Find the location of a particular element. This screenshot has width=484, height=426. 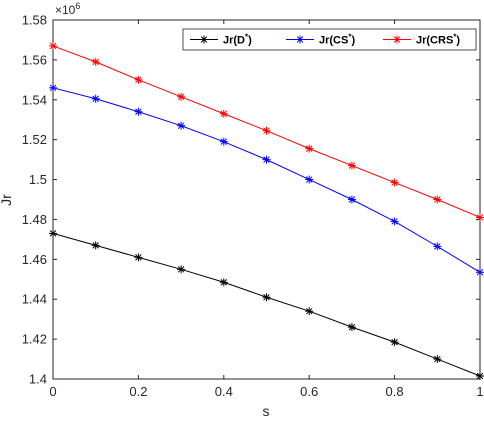

legend: Jr(D*) Jr(CS*) Jr(CRS*) is located at coordinates (329, 39).